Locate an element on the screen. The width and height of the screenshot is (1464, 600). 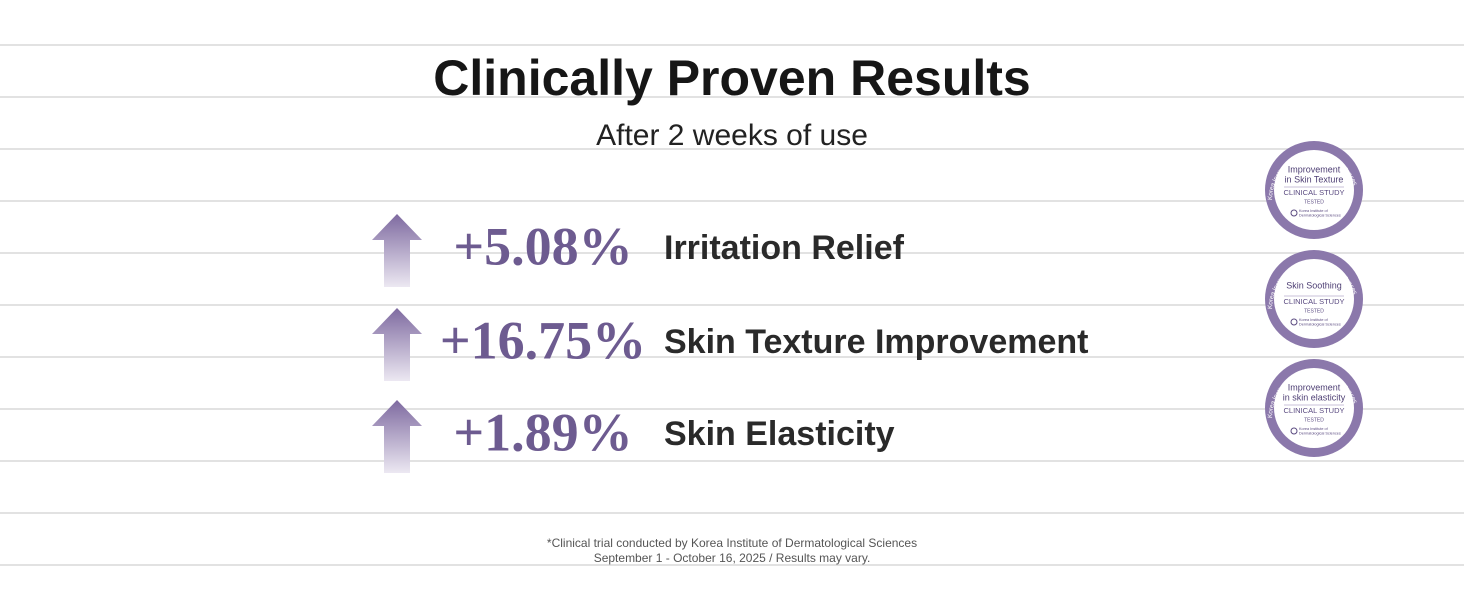
result-label: Irritation Relief is located at coordinates (784, 248).